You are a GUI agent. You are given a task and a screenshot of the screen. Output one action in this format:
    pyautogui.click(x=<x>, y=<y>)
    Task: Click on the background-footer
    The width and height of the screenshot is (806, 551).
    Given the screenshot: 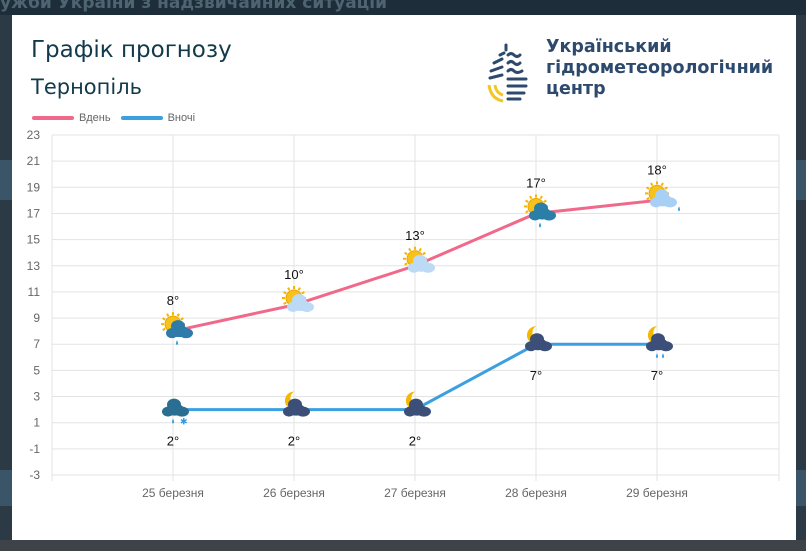 What is the action you would take?
    pyautogui.click(x=403, y=545)
    